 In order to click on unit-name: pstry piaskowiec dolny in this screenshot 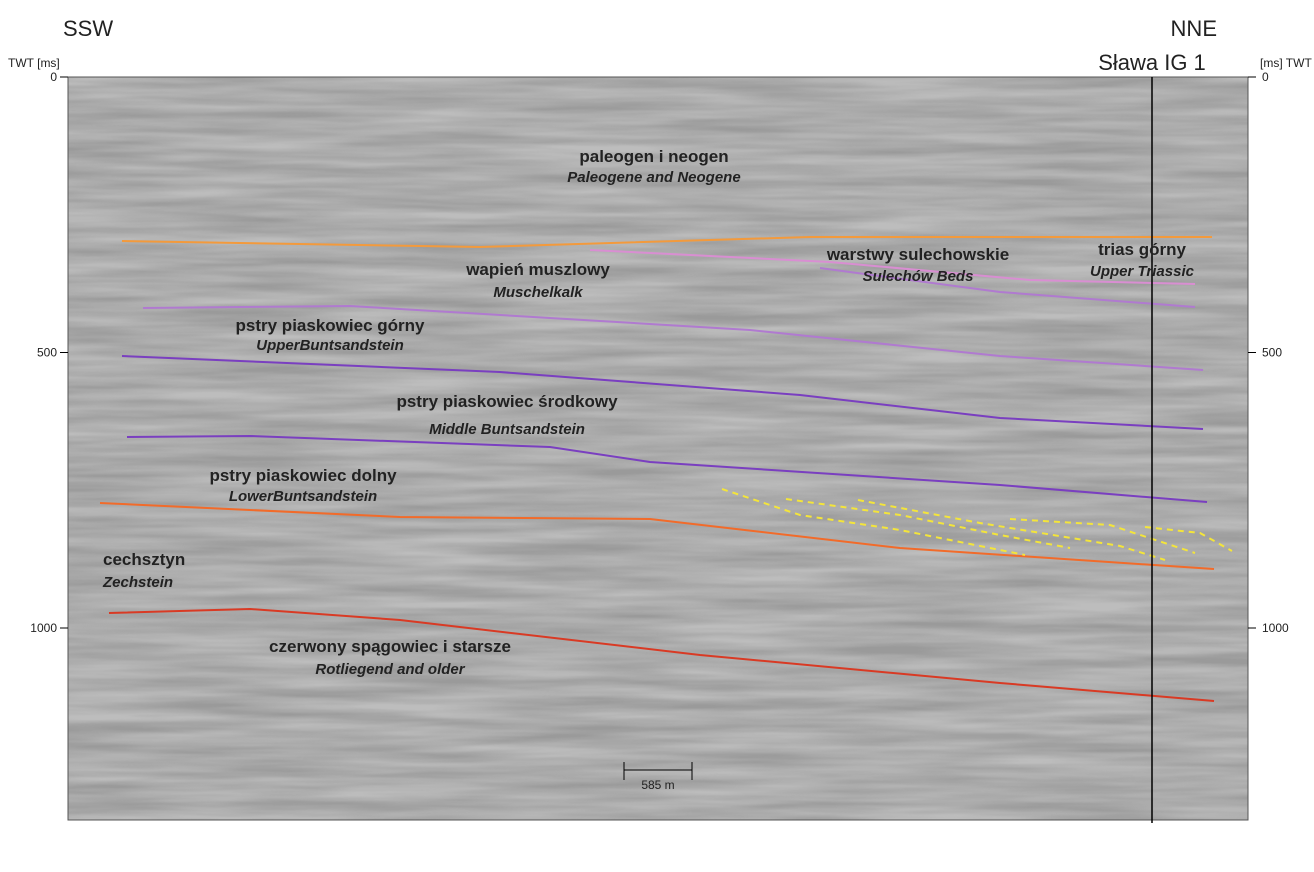, I will do `click(303, 475)`.